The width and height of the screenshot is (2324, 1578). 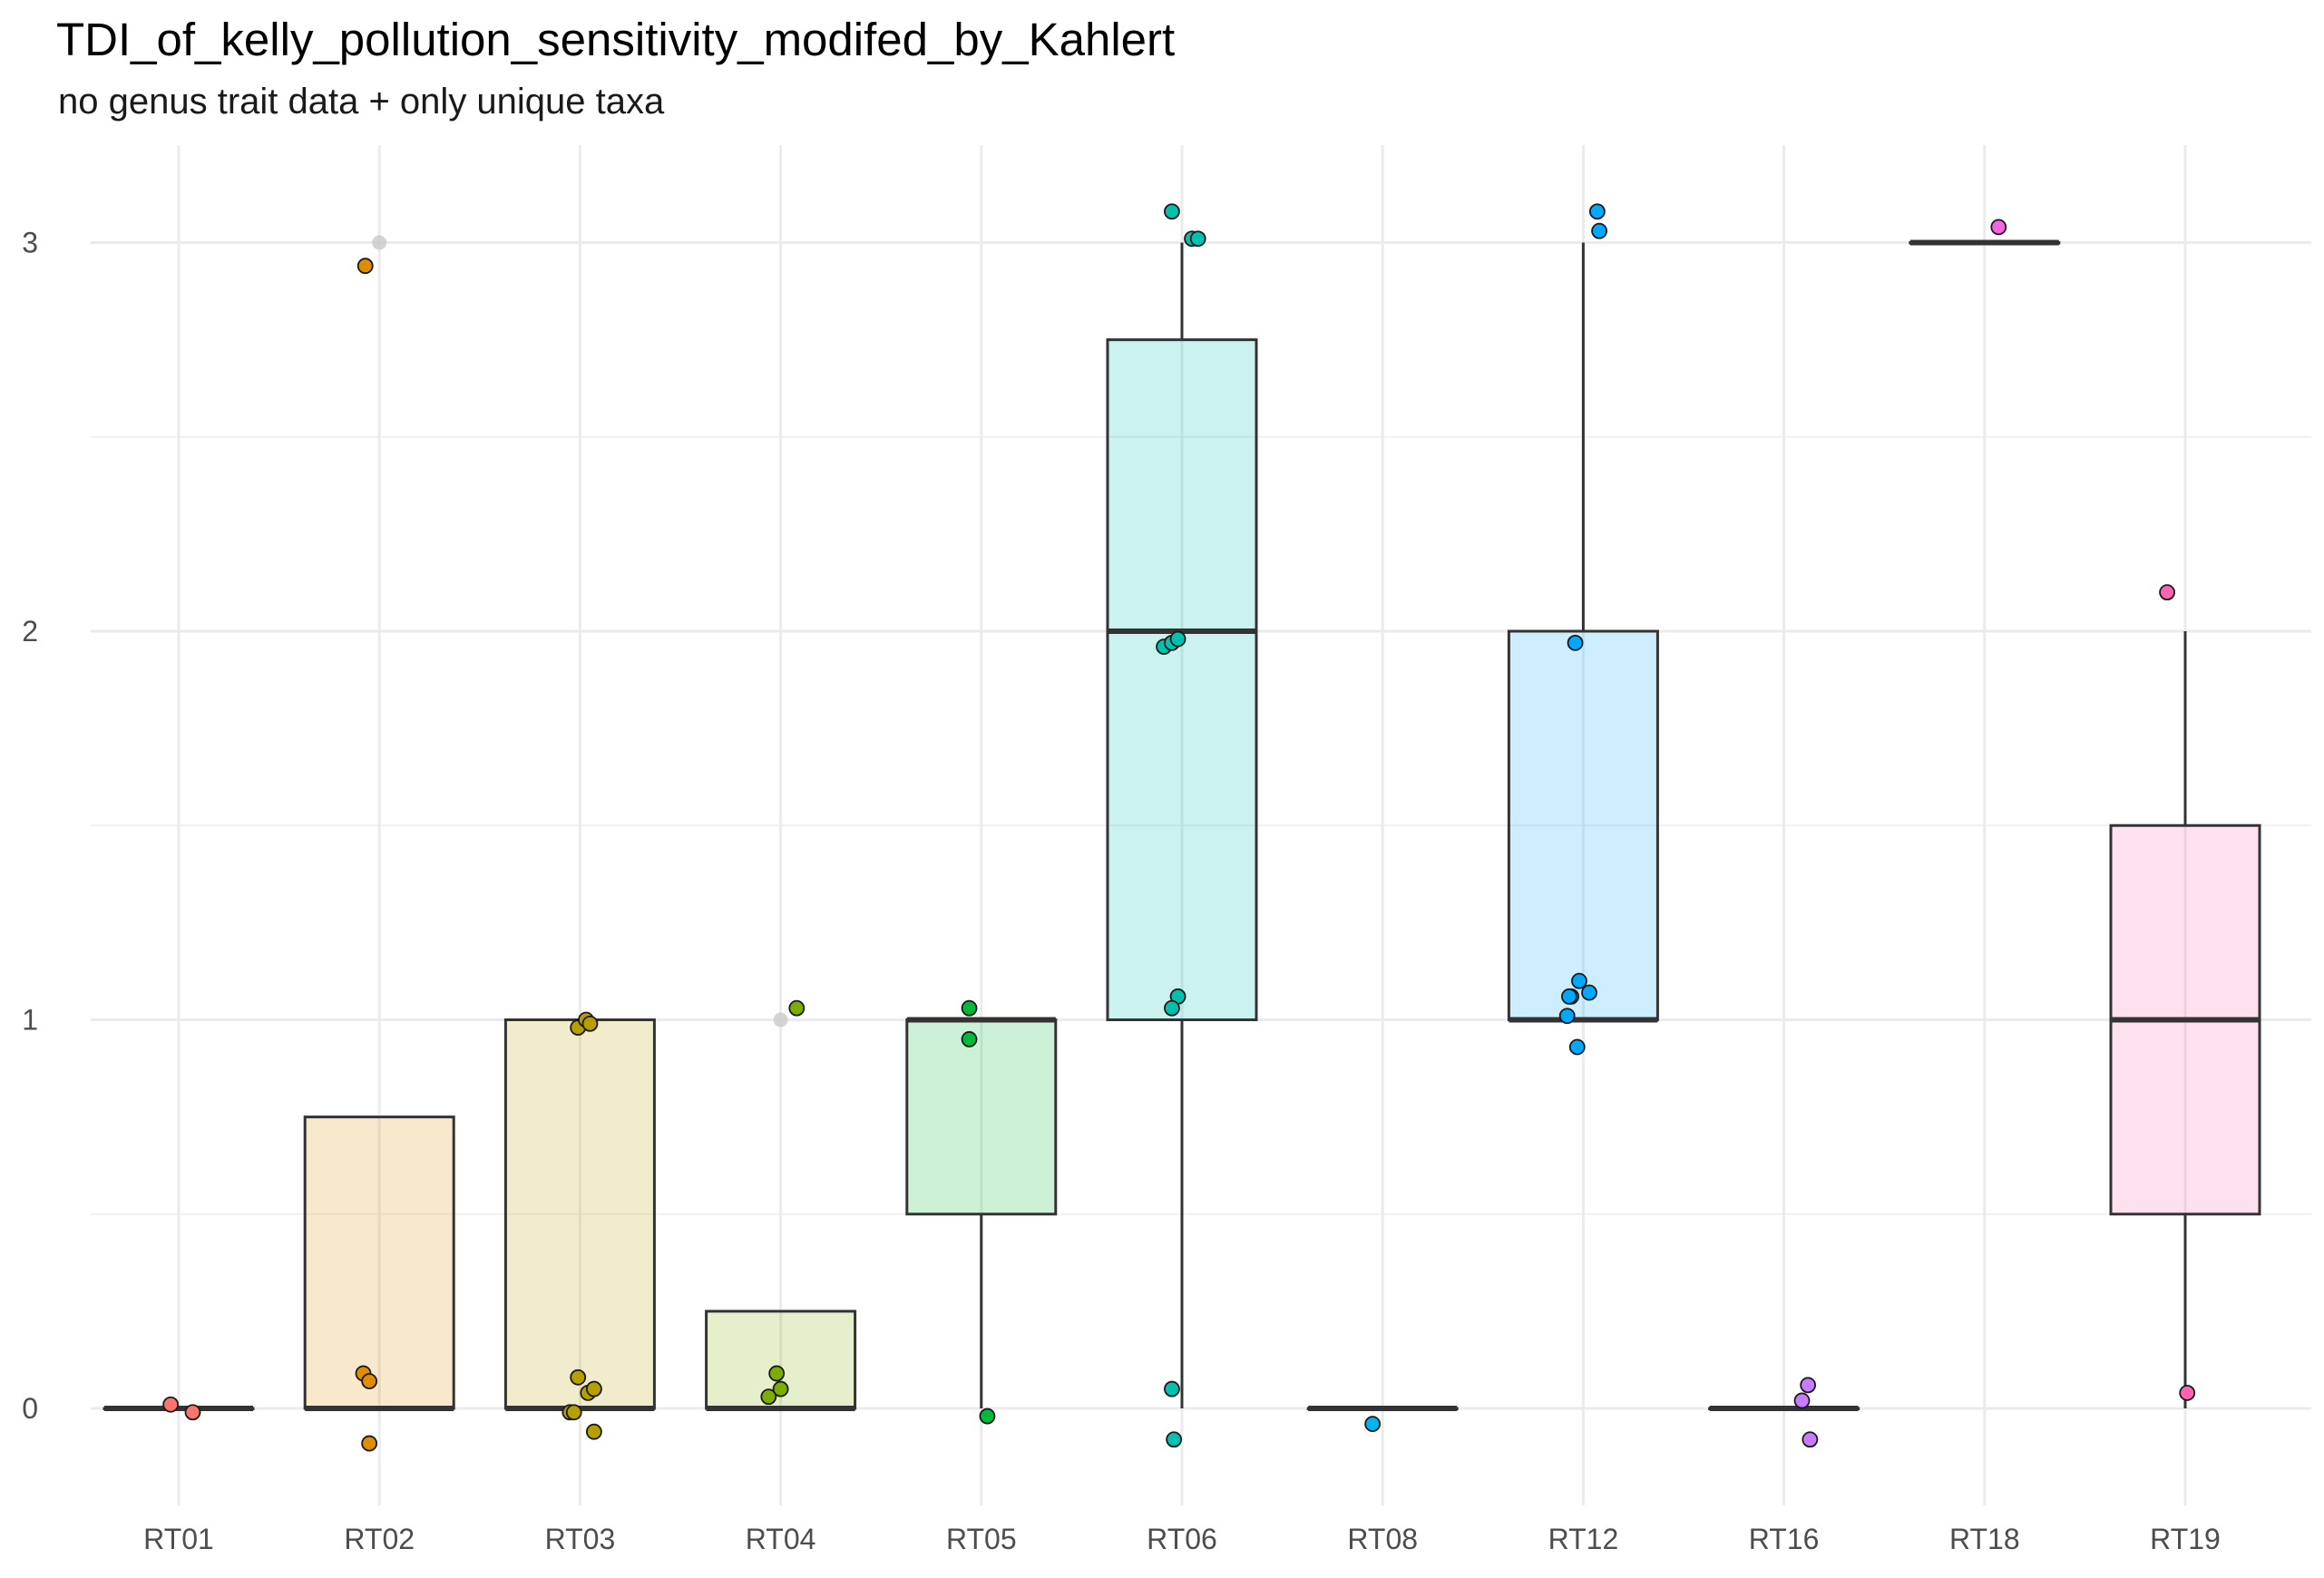 I want to click on y-tick-label: 3, so click(x=30, y=243).